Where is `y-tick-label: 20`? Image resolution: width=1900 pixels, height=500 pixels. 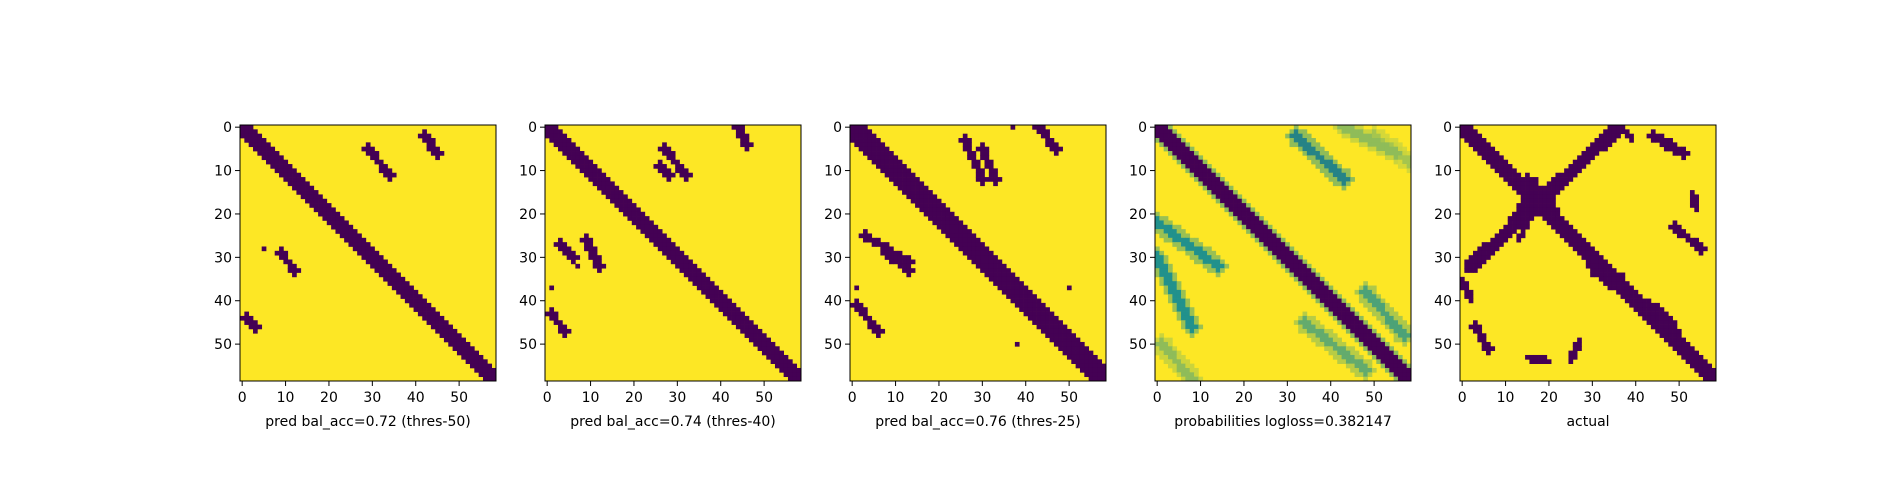
y-tick-label: 20 is located at coordinates (833, 215).